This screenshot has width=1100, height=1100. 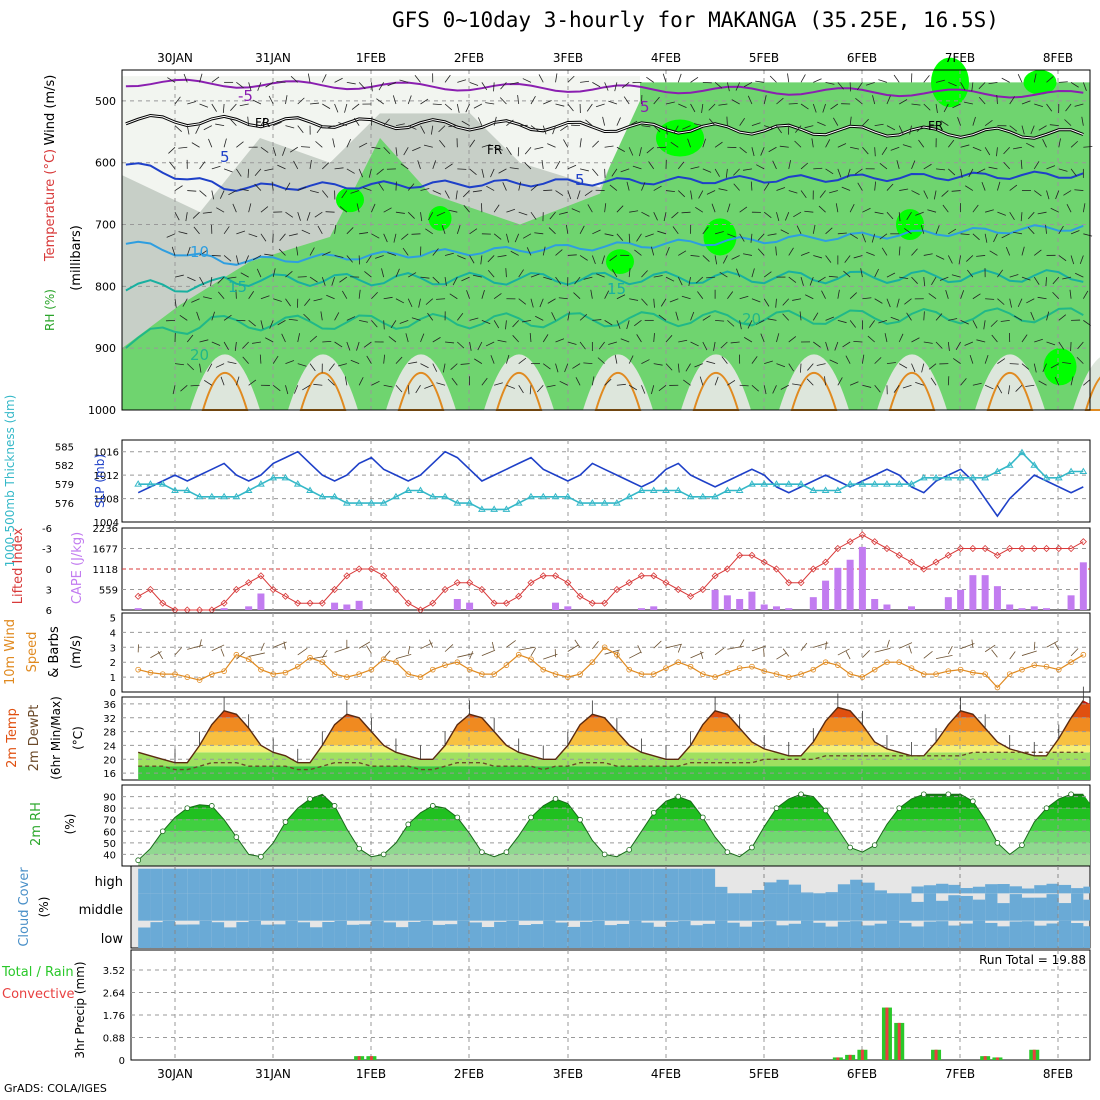 I want to click on cape-bar, so click(x=752, y=600).